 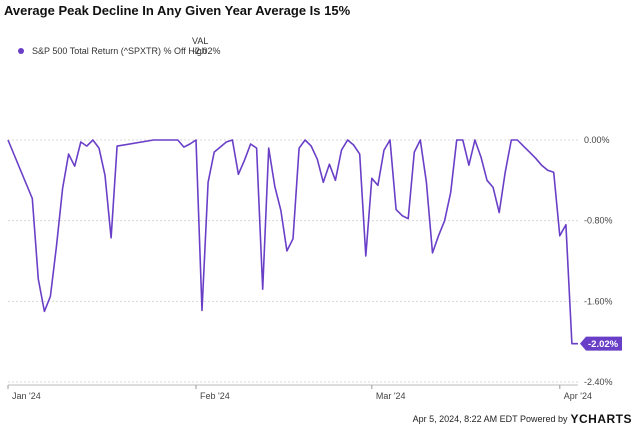 What do you see at coordinates (299, 392) in the screenshot?
I see `x-axis: Jan '24 Feb '24 Mar '24 Apr '24` at bounding box center [299, 392].